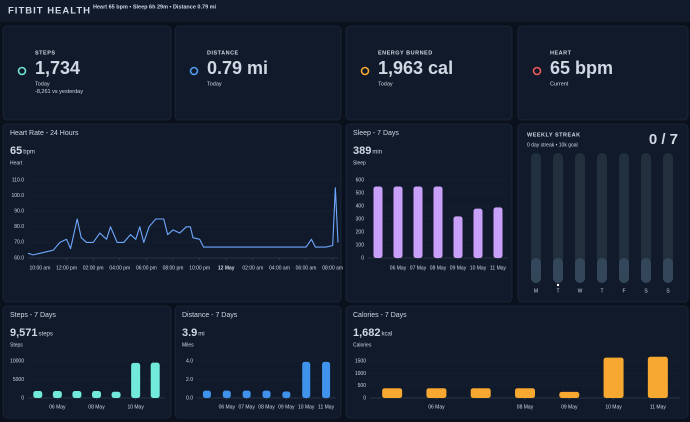  What do you see at coordinates (332, 268) in the screenshot?
I see `x-tick-label: 08:00 am` at bounding box center [332, 268].